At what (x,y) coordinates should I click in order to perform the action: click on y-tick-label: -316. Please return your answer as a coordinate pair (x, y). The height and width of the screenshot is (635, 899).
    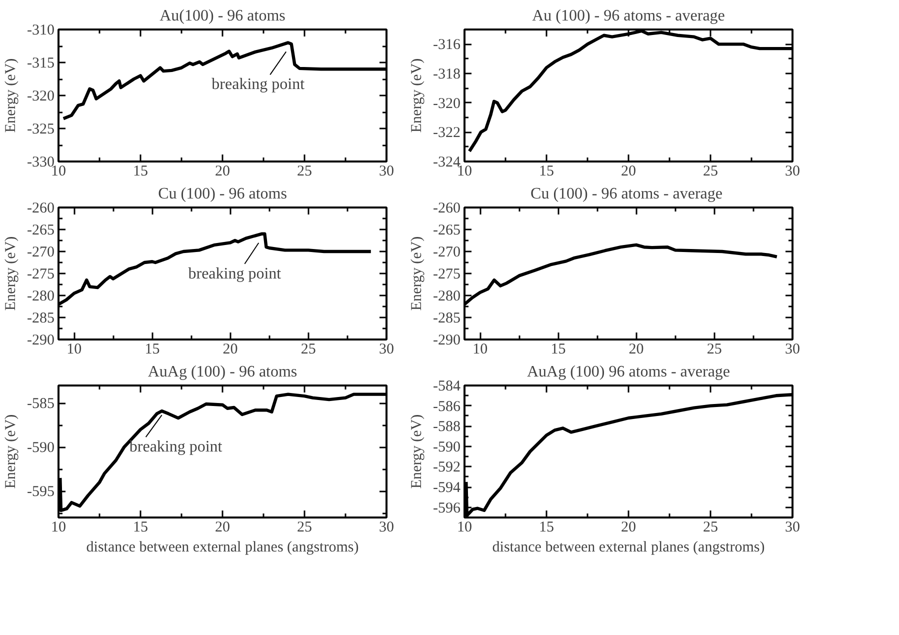
    Looking at the image, I should click on (447, 45).